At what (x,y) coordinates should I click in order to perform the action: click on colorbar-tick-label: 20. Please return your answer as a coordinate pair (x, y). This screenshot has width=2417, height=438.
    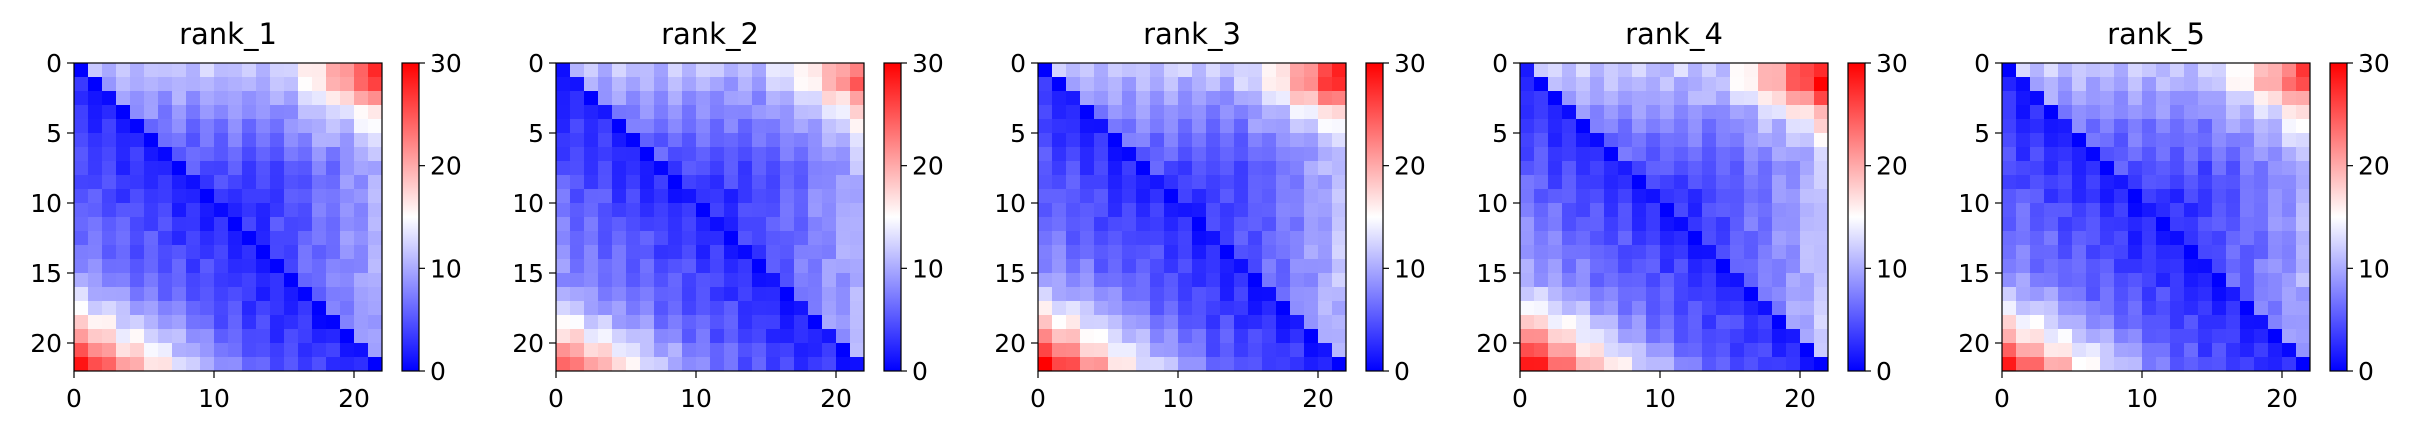
    Looking at the image, I should click on (446, 166).